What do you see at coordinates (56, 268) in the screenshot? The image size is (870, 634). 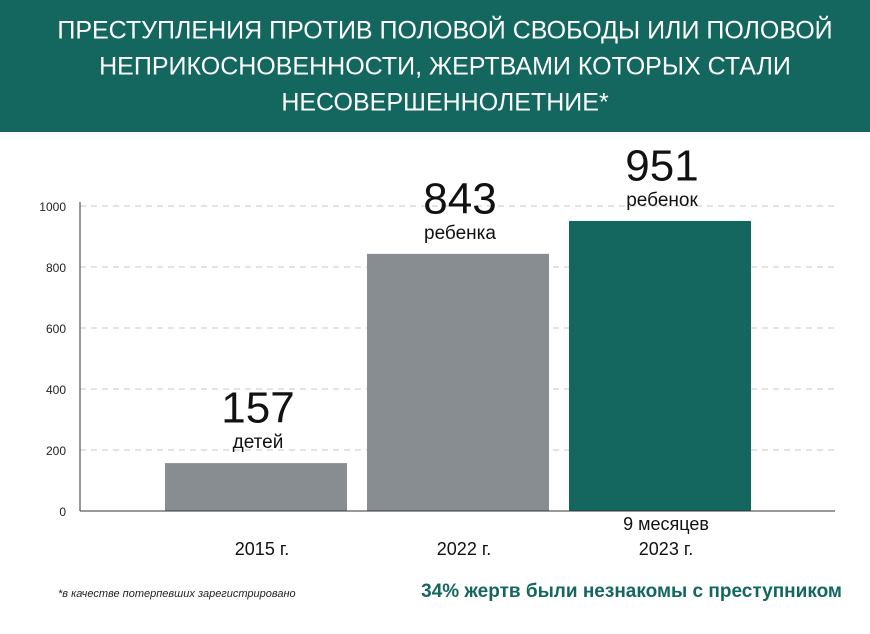 I see `y-tick-label: 800` at bounding box center [56, 268].